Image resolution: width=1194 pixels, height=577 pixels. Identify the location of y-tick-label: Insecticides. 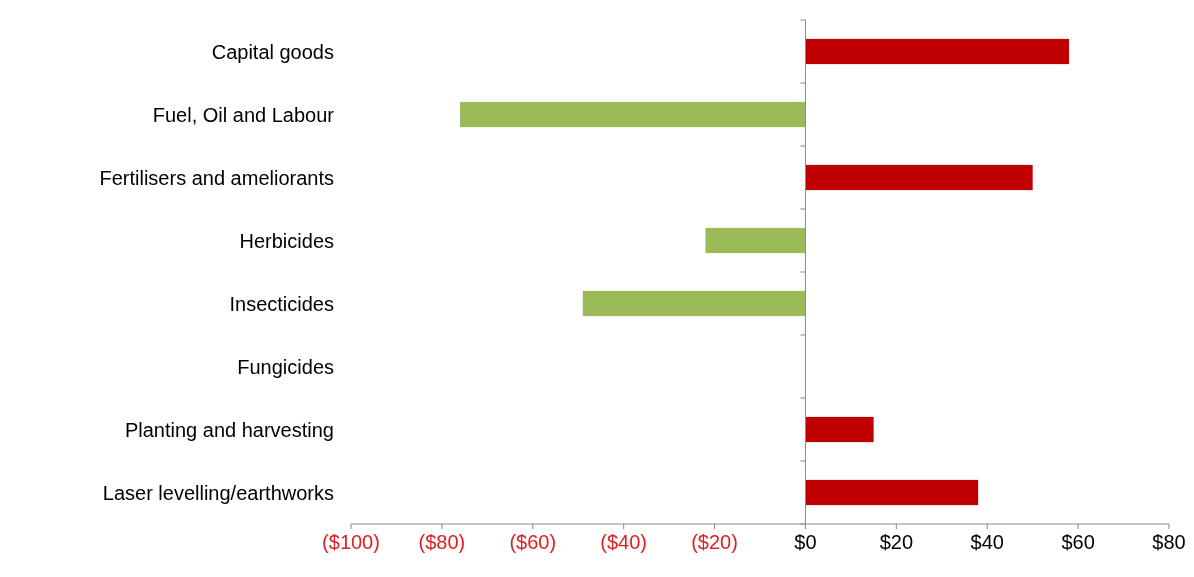
(281, 303).